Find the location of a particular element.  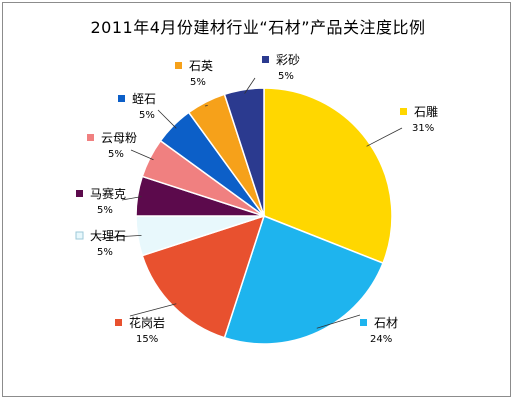

slice-label-7: 蛭石 is located at coordinates (144, 98).